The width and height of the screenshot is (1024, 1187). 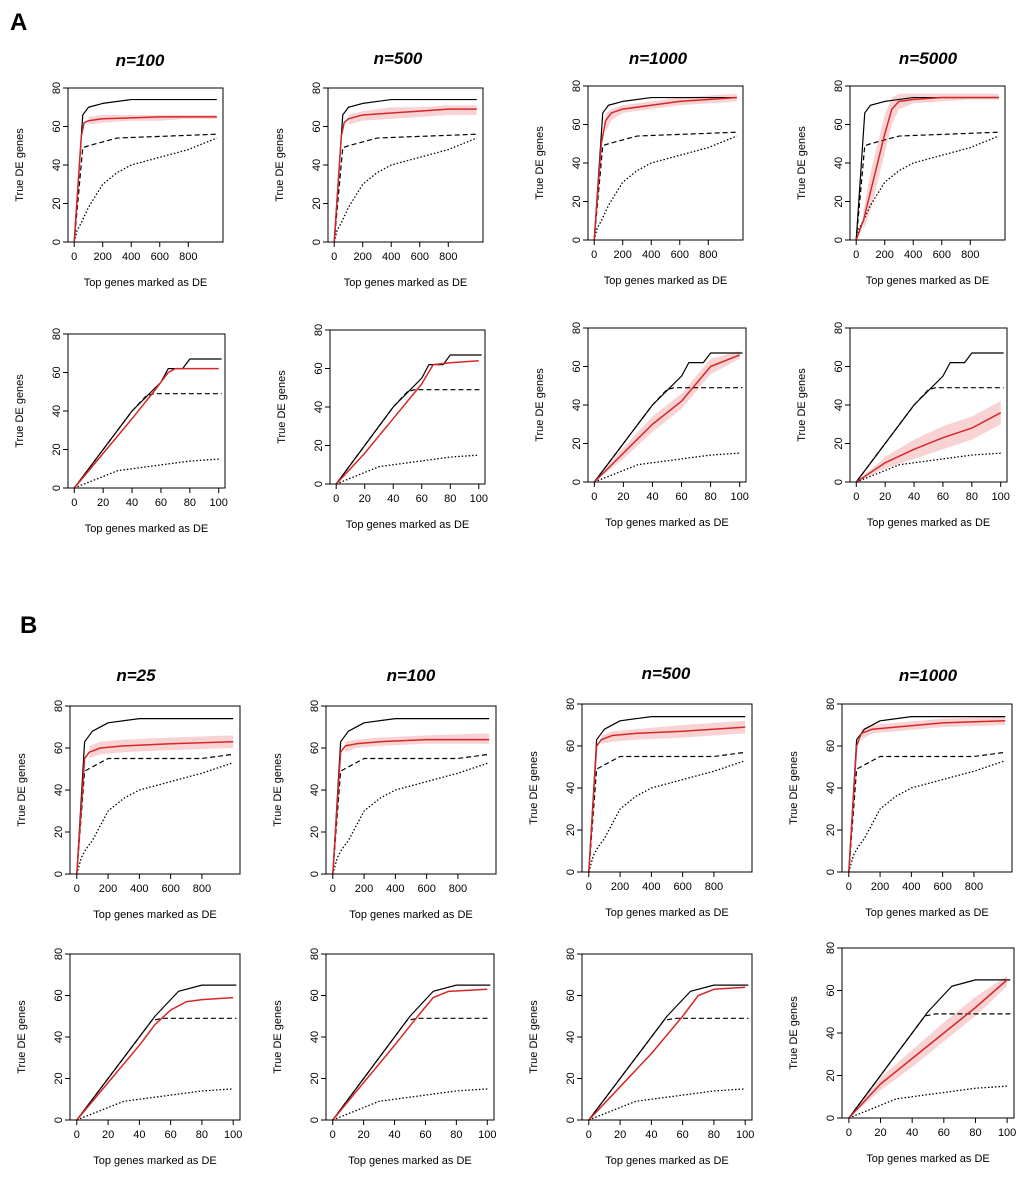 I want to click on title-b-n25: n=25, so click(x=136, y=675).